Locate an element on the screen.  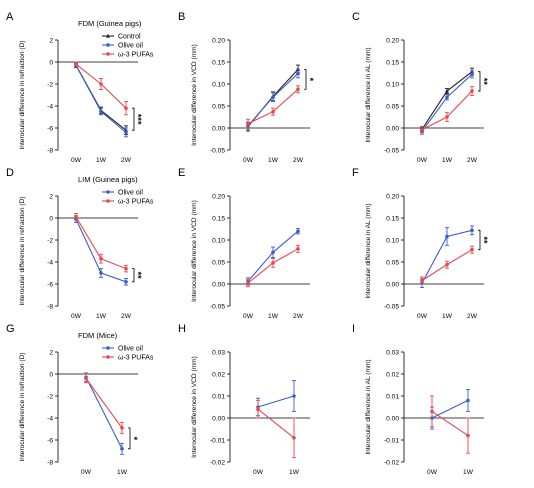
panel-title: FDM (Mice) is located at coordinates (98, 335).